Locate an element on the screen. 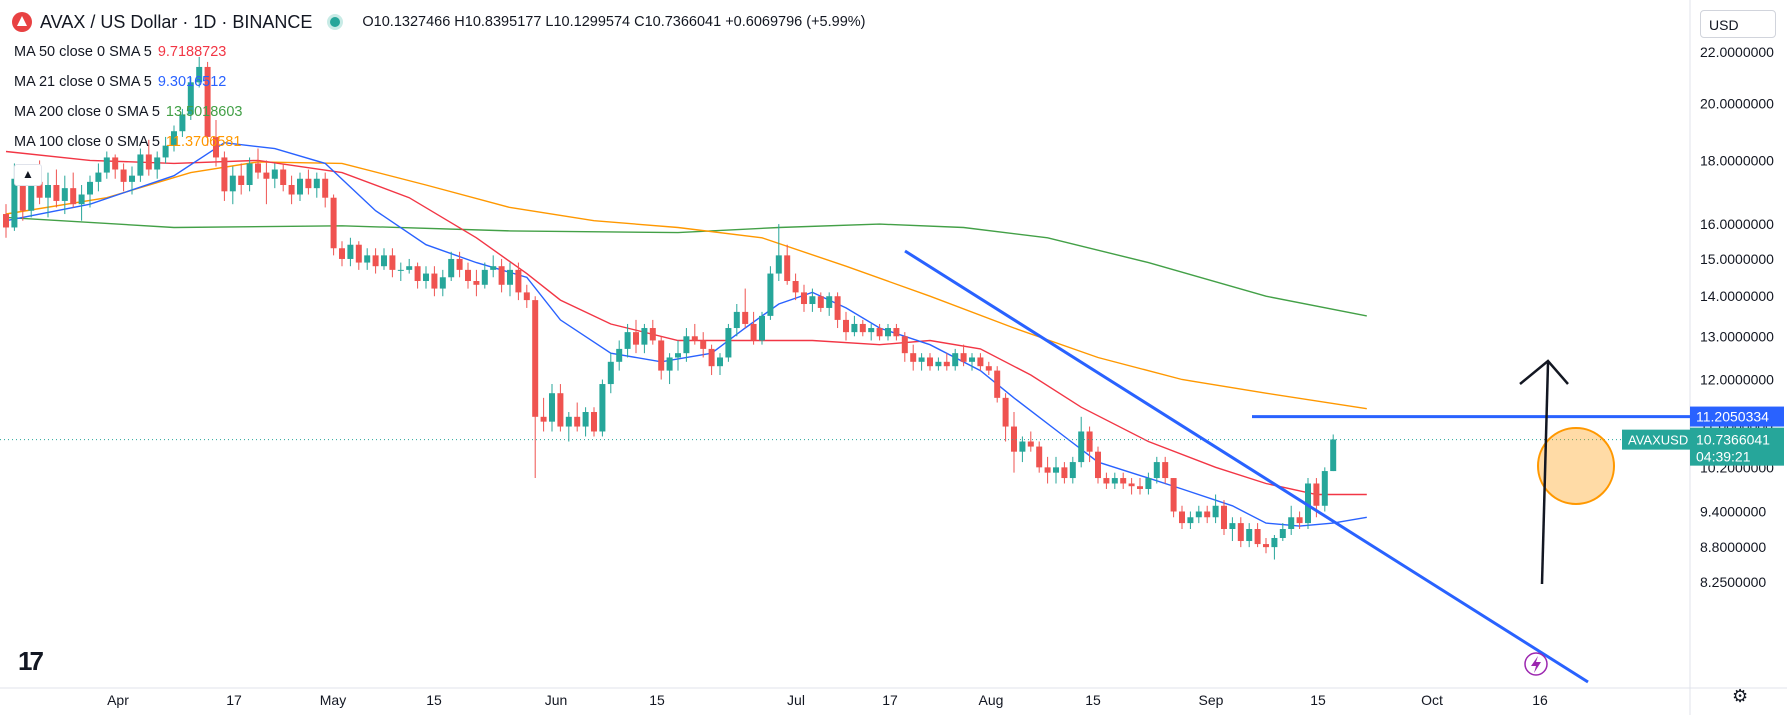  arrow-shaft is located at coordinates (1545, 473).